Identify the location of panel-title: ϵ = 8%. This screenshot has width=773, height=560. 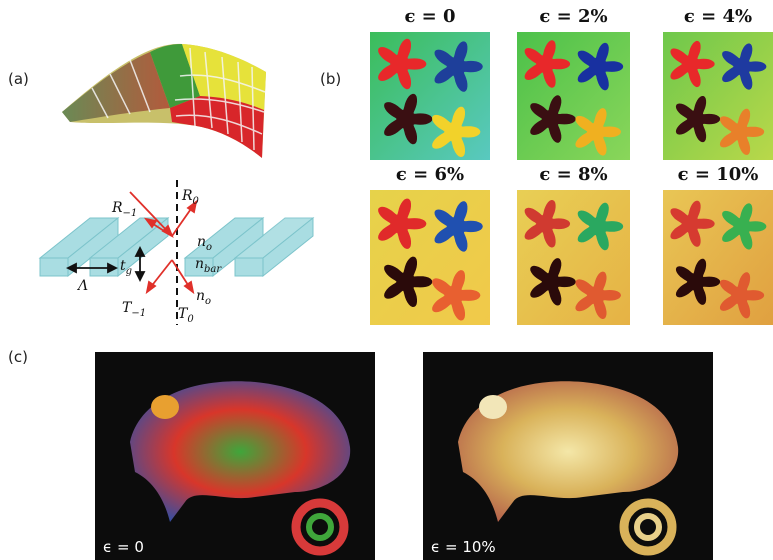
(573, 174).